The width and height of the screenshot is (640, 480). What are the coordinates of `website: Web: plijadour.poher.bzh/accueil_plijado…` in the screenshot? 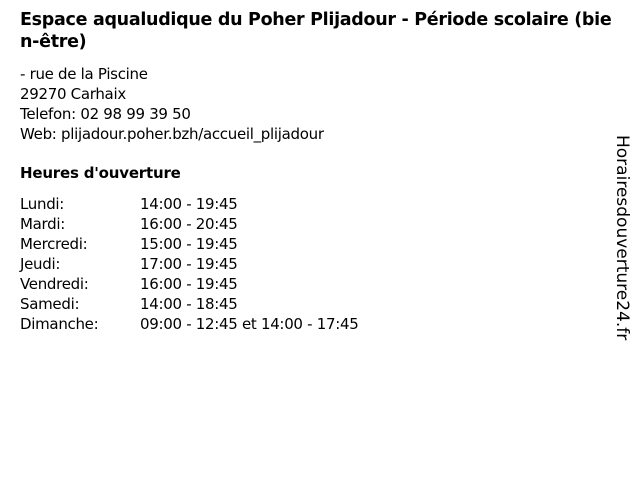 It's located at (172, 134).